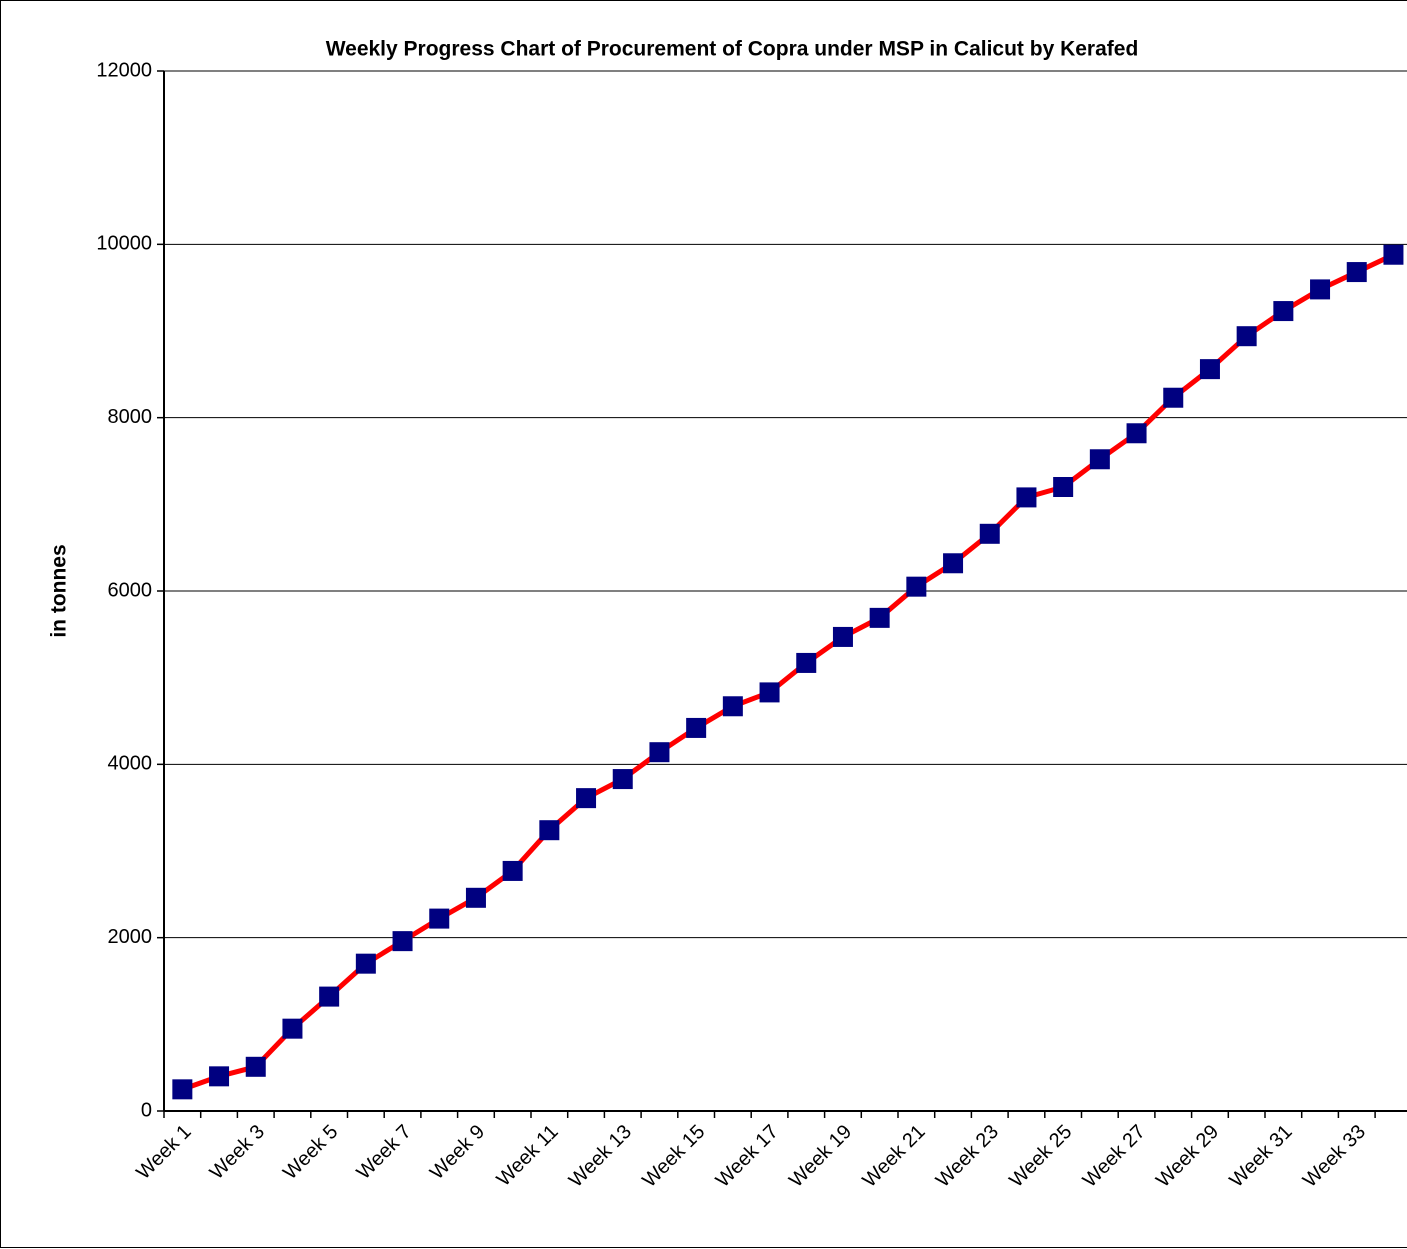 This screenshot has width=1407, height=1249. I want to click on y-tick-label: 4000, so click(130, 764).